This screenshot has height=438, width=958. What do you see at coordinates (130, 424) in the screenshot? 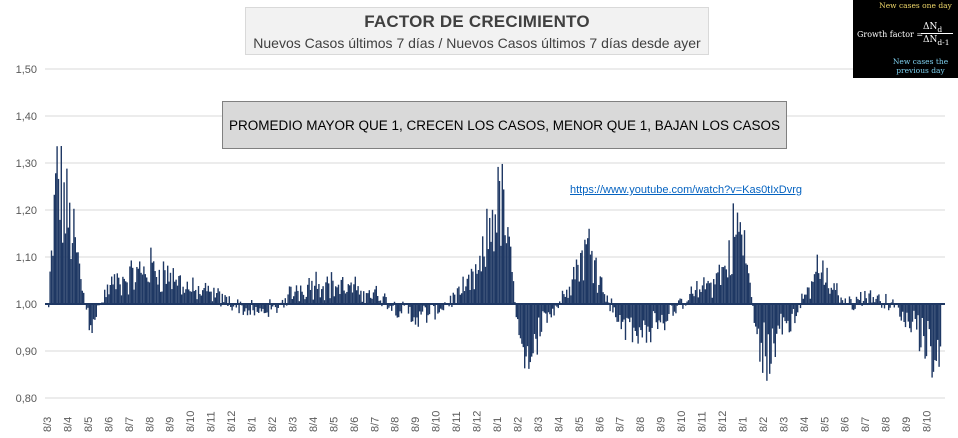
I see `x-tick-label: 8/7` at bounding box center [130, 424].